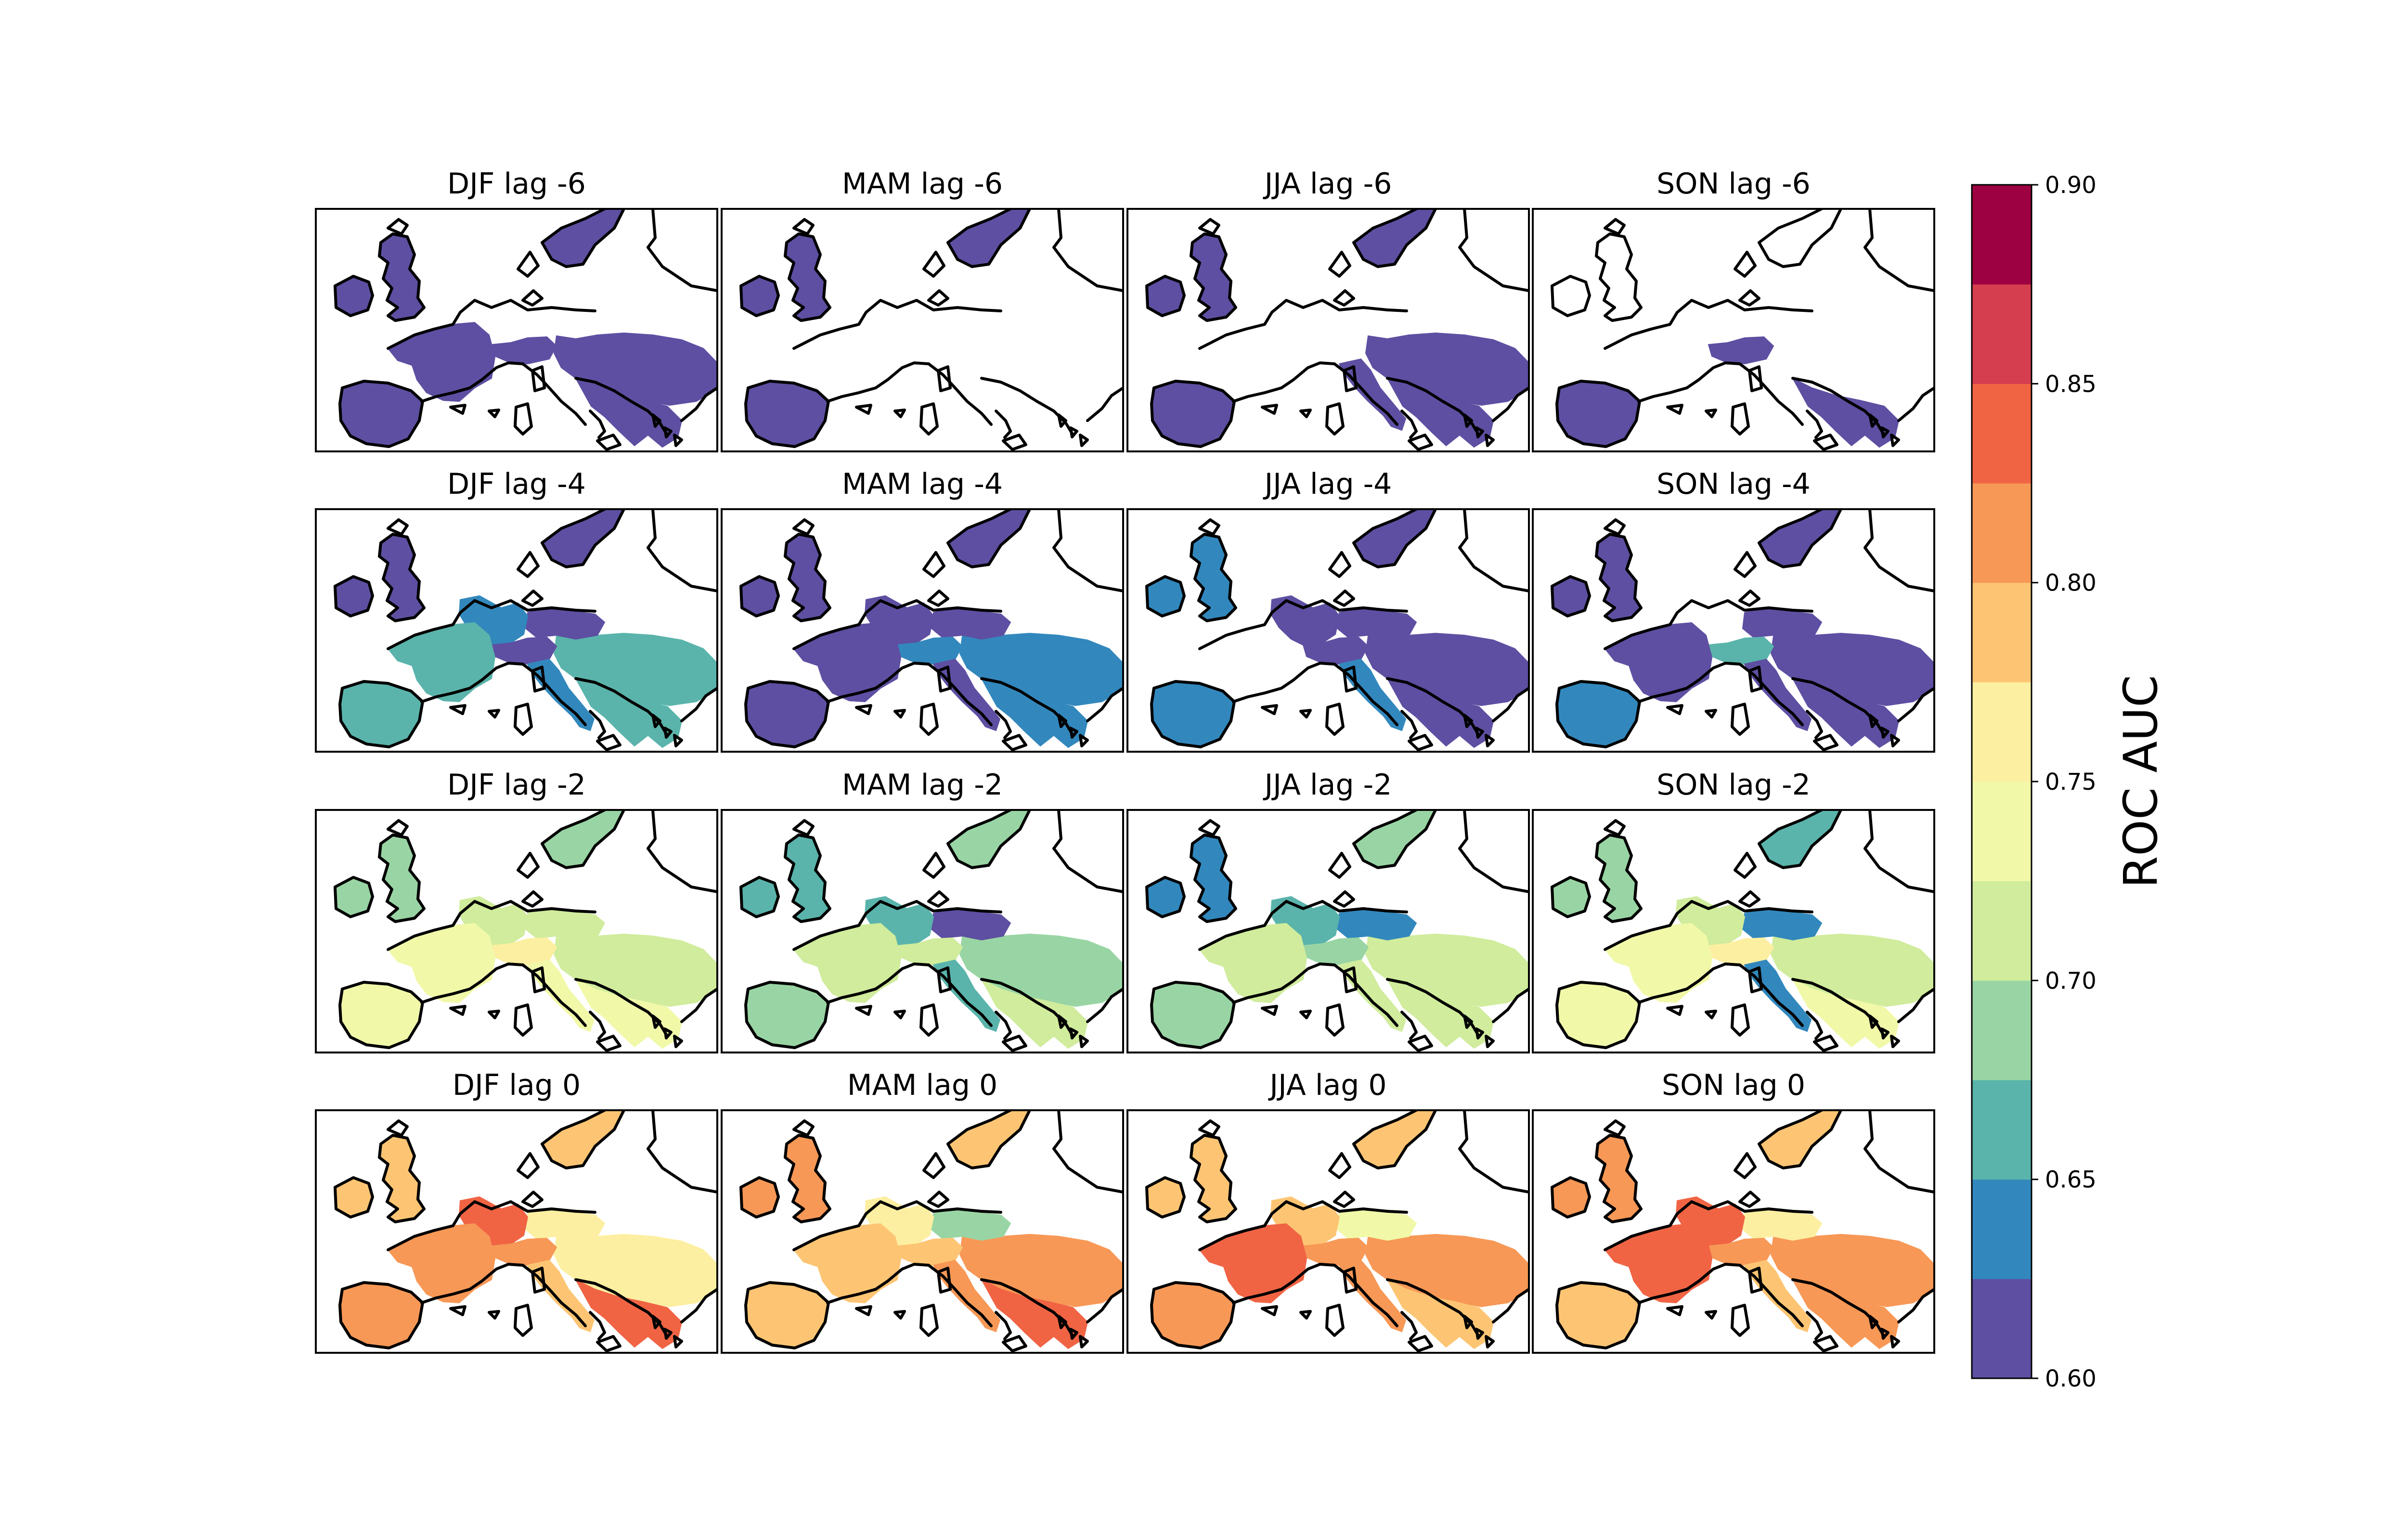 The image size is (2407, 1540). I want to click on map-panel-jja-lag--4: JJA lag -4, so click(1328, 610).